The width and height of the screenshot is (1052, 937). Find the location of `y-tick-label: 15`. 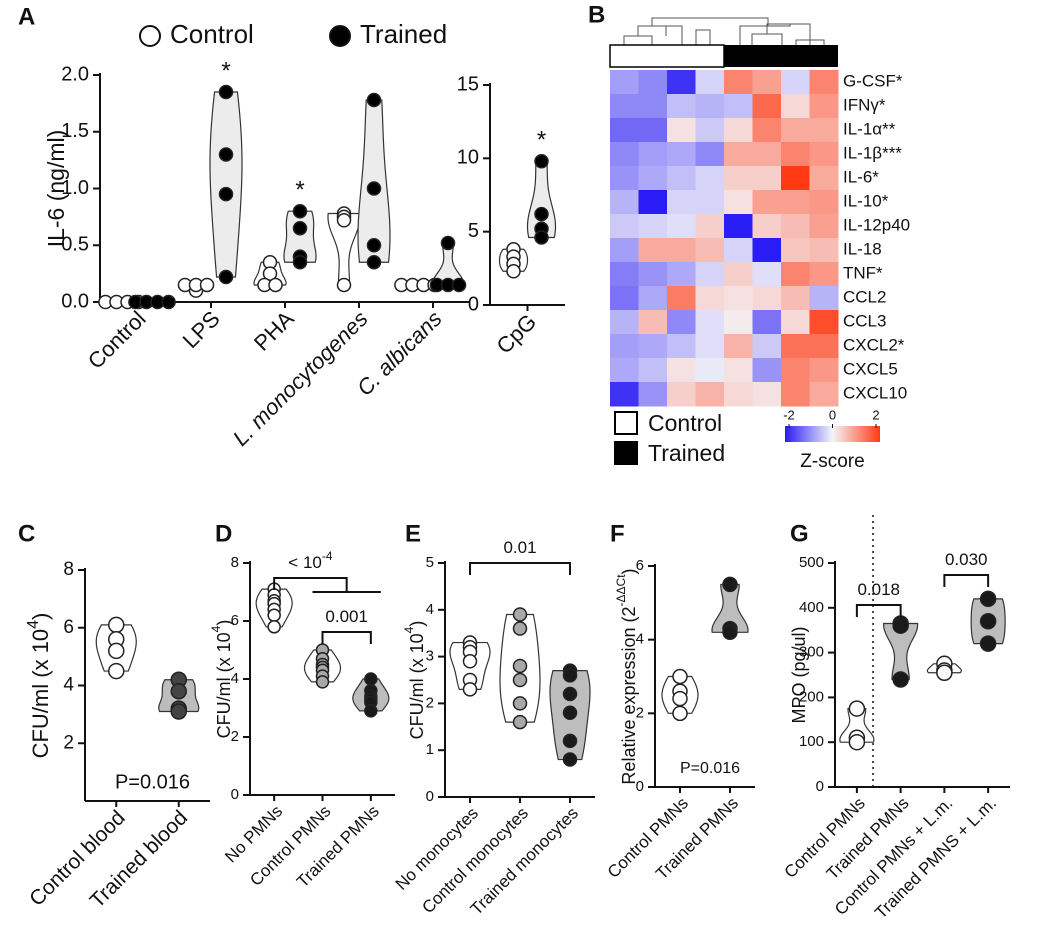

y-tick-label: 15 is located at coordinates (468, 84).